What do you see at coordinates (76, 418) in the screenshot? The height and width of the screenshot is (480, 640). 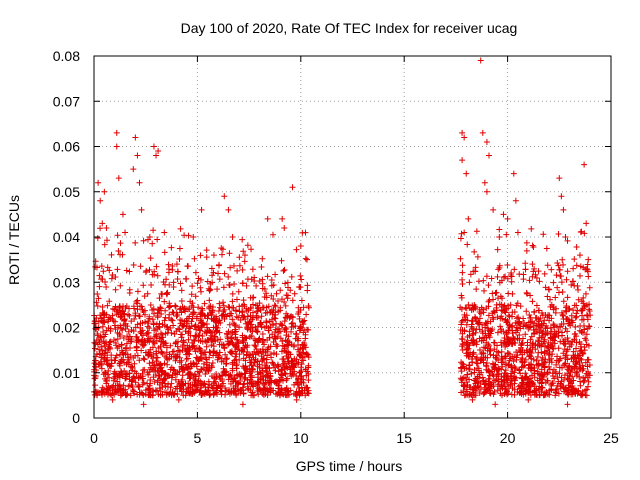 I see `y-tick-label: 0` at bounding box center [76, 418].